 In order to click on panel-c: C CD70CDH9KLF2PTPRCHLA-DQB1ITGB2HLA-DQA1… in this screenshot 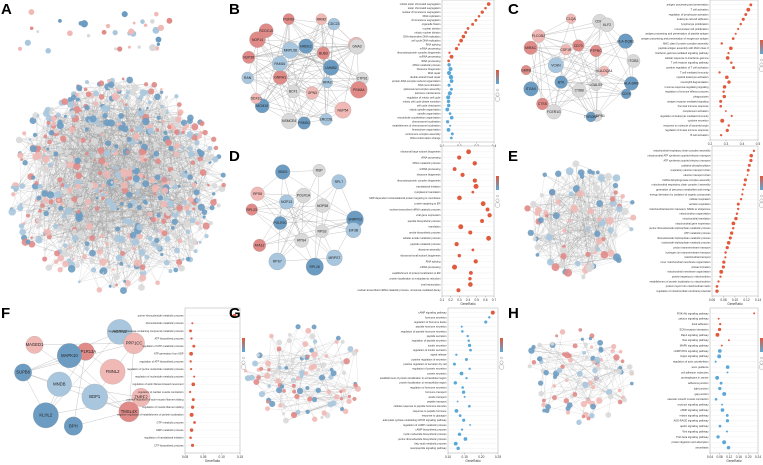, I will do `click(635, 75)`.